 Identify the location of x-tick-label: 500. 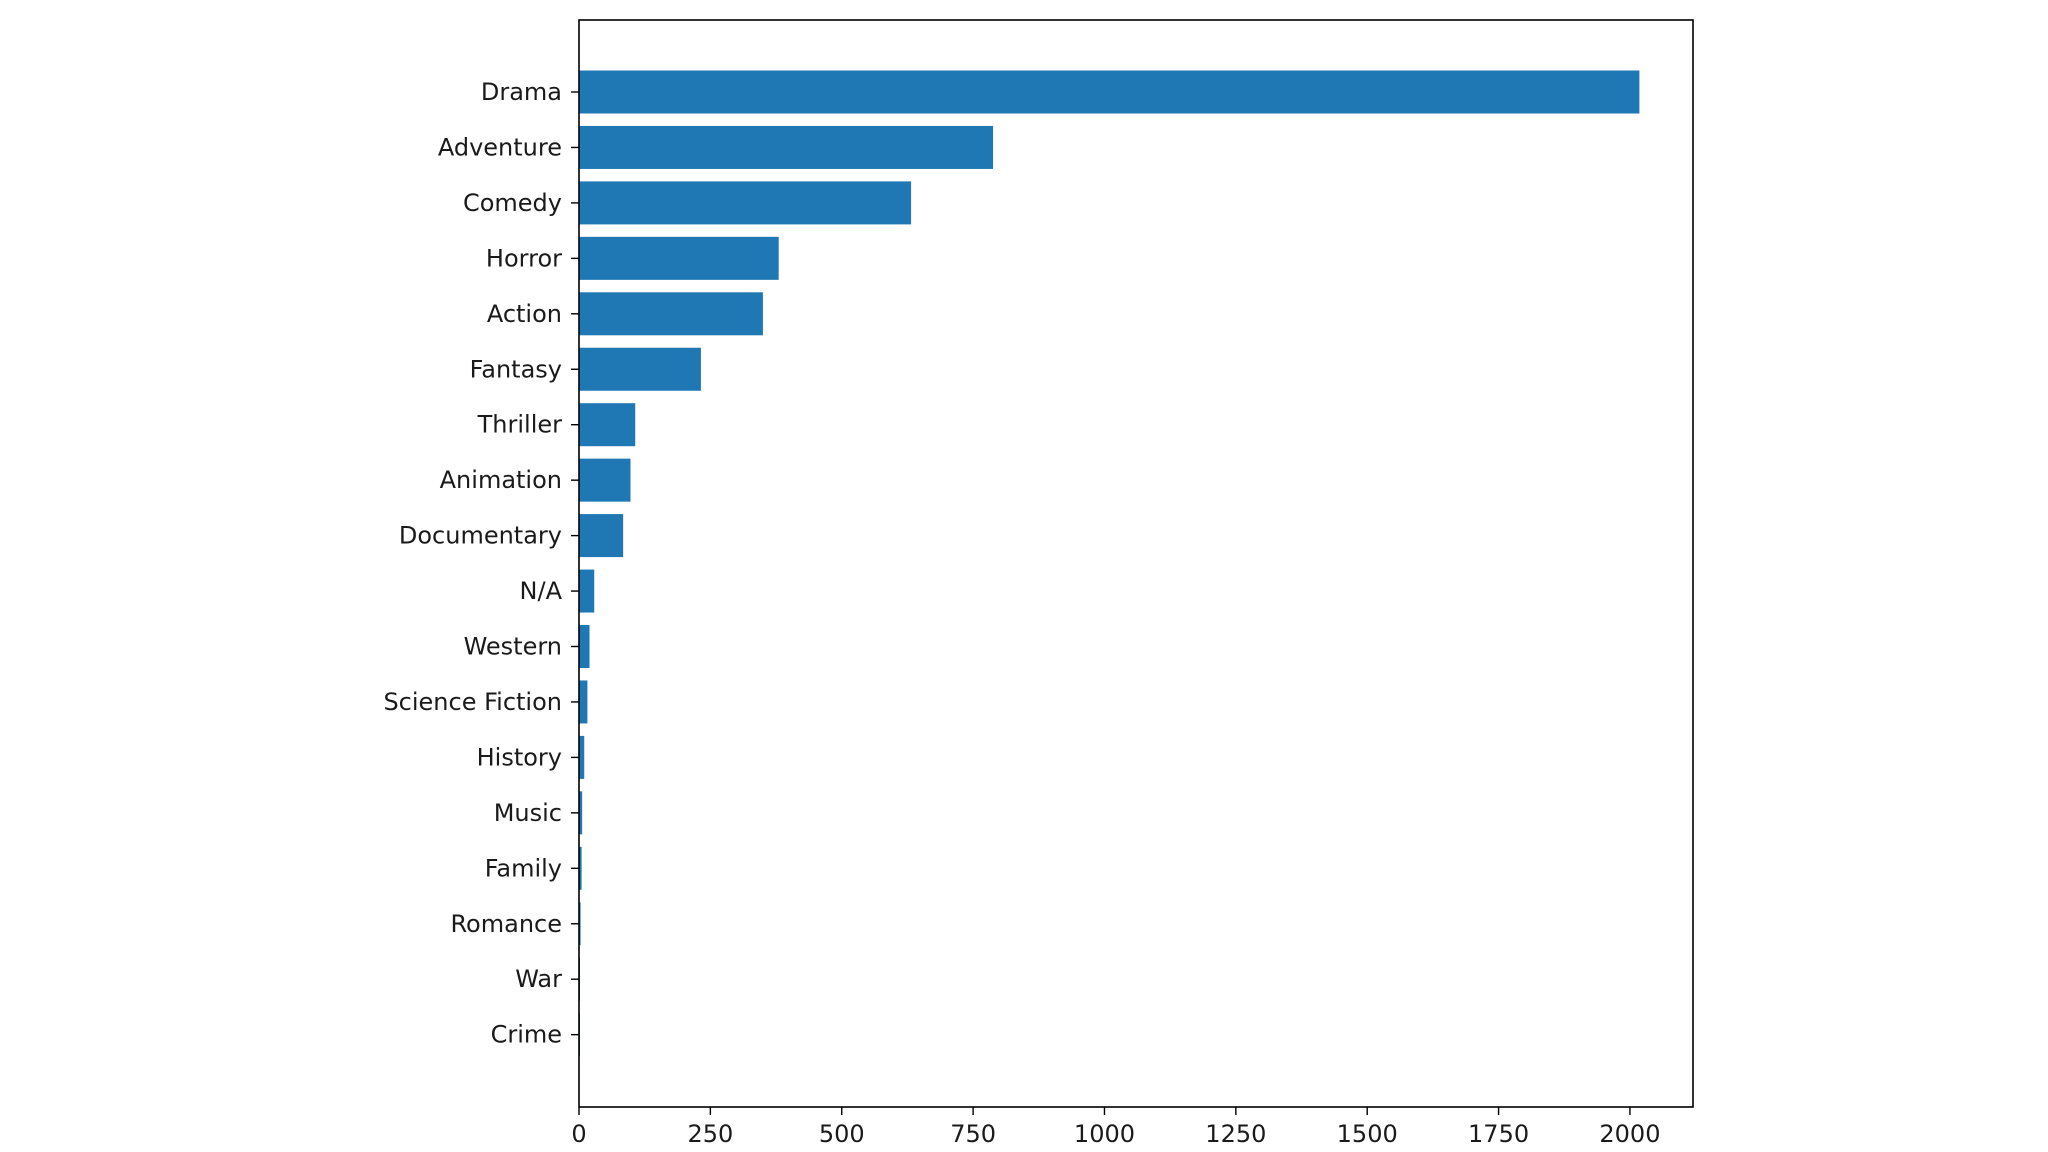
(842, 1134).